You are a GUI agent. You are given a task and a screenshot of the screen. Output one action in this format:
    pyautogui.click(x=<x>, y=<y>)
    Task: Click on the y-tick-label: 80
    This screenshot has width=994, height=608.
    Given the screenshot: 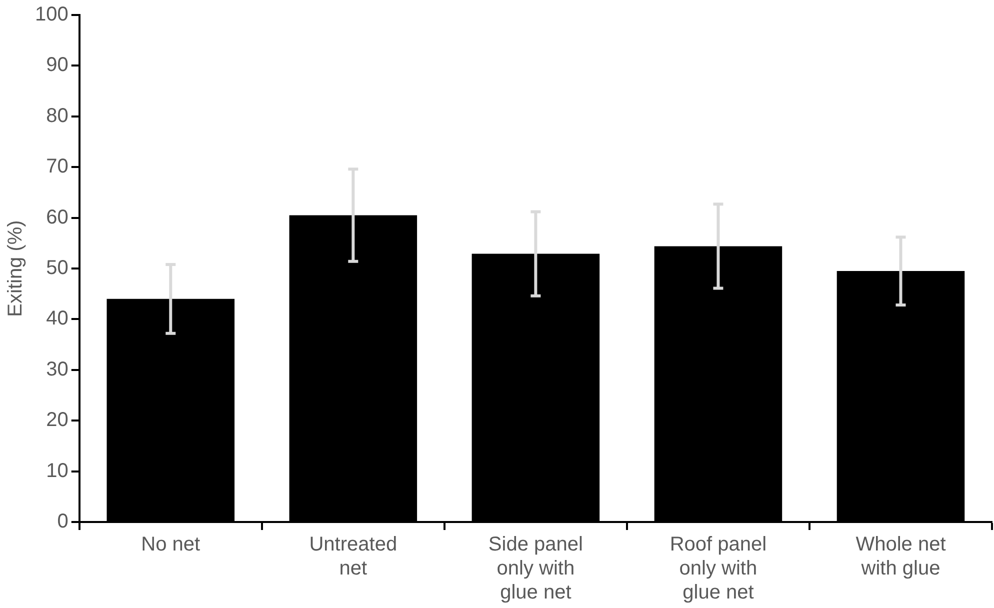 What is the action you would take?
    pyautogui.click(x=57, y=115)
    